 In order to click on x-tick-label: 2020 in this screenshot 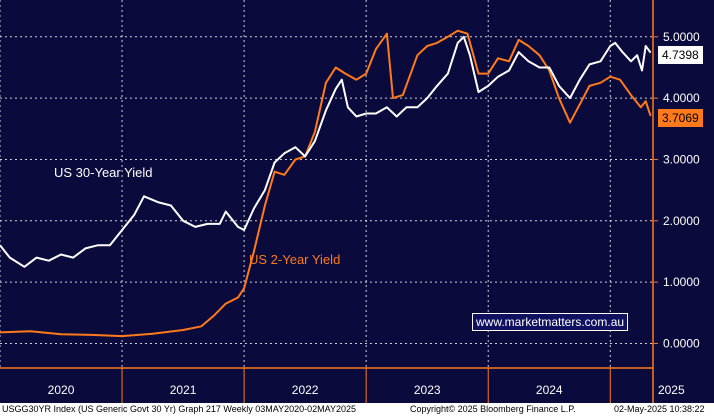, I will do `click(61, 390)`.